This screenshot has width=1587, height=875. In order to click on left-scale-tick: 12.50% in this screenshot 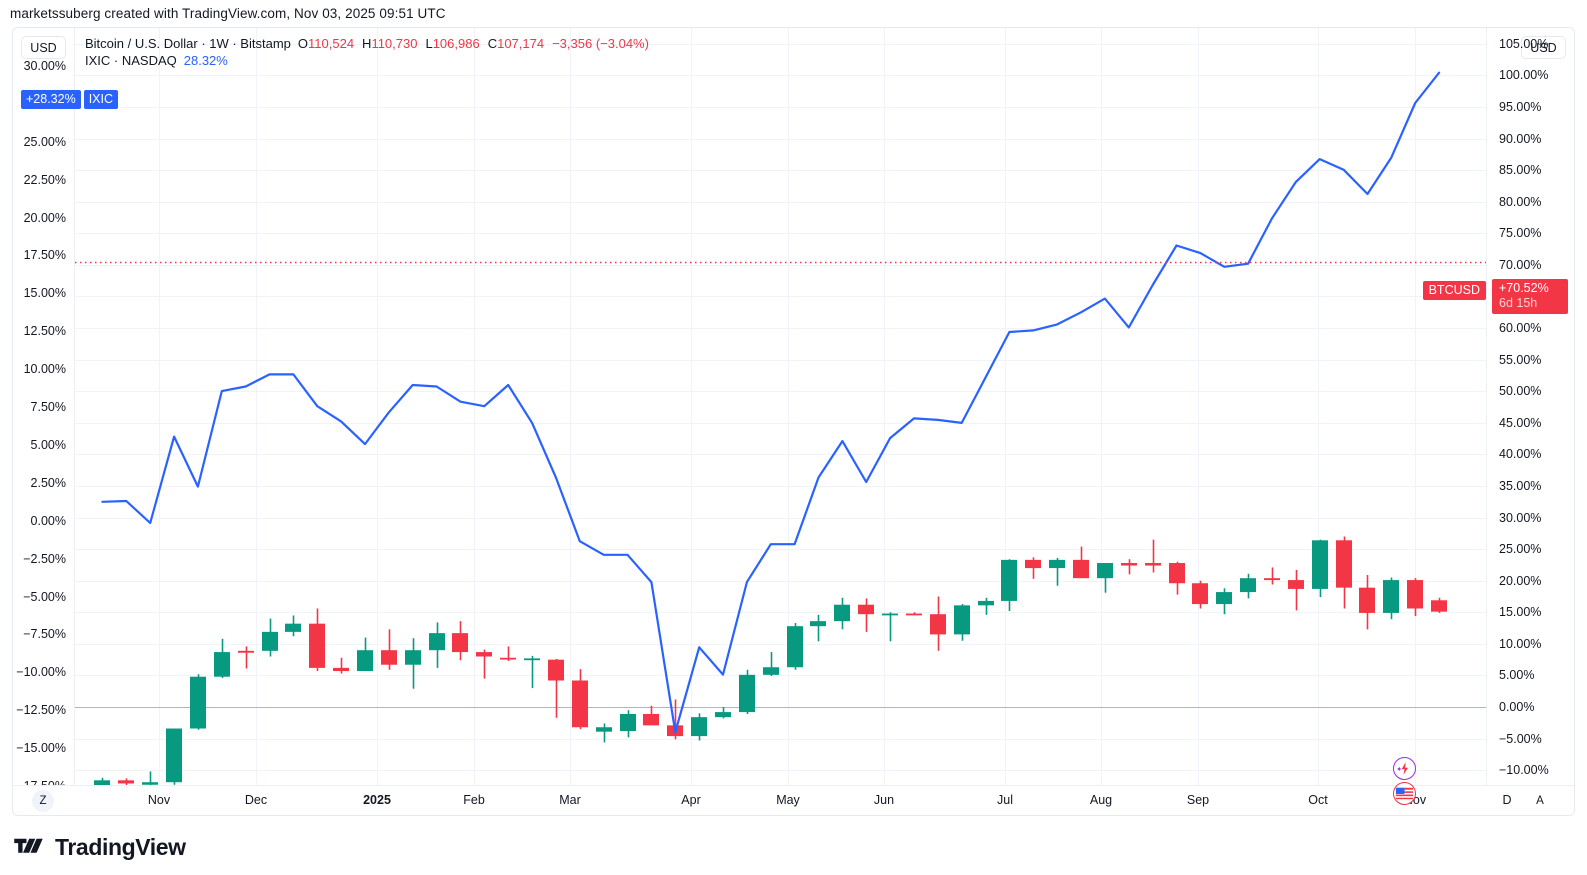, I will do `click(44, 331)`.